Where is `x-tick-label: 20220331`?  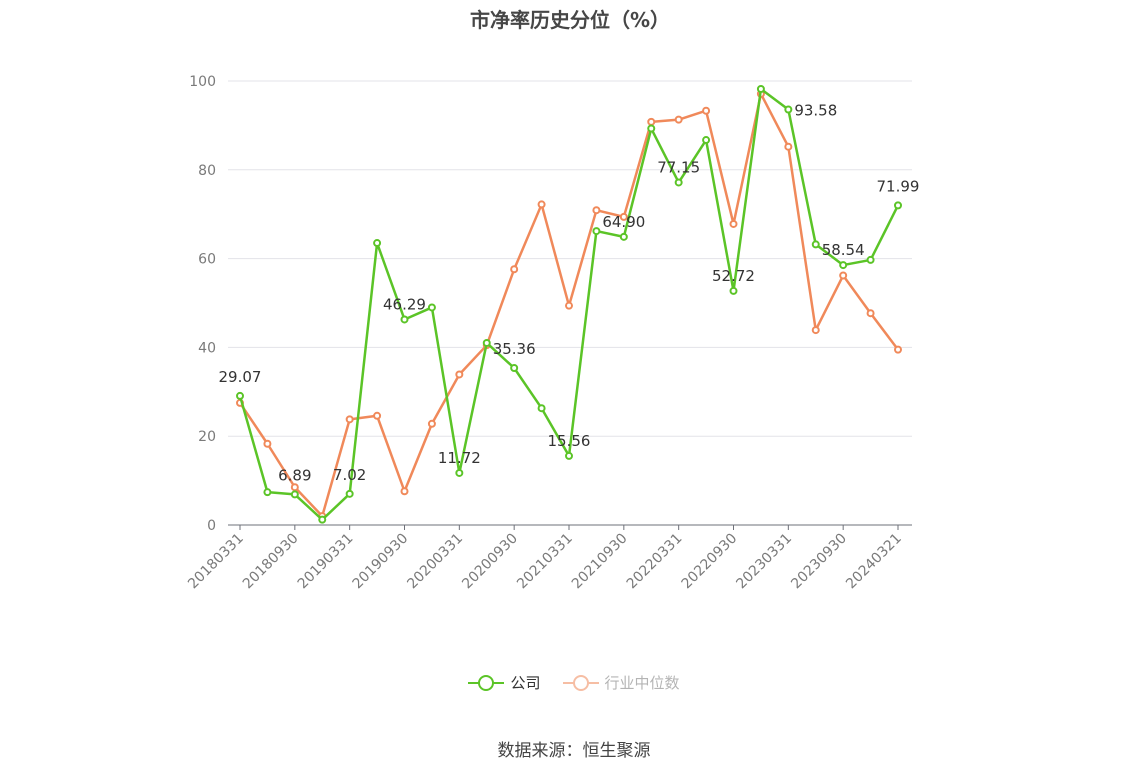 x-tick-label: 20220331 is located at coordinates (655, 562).